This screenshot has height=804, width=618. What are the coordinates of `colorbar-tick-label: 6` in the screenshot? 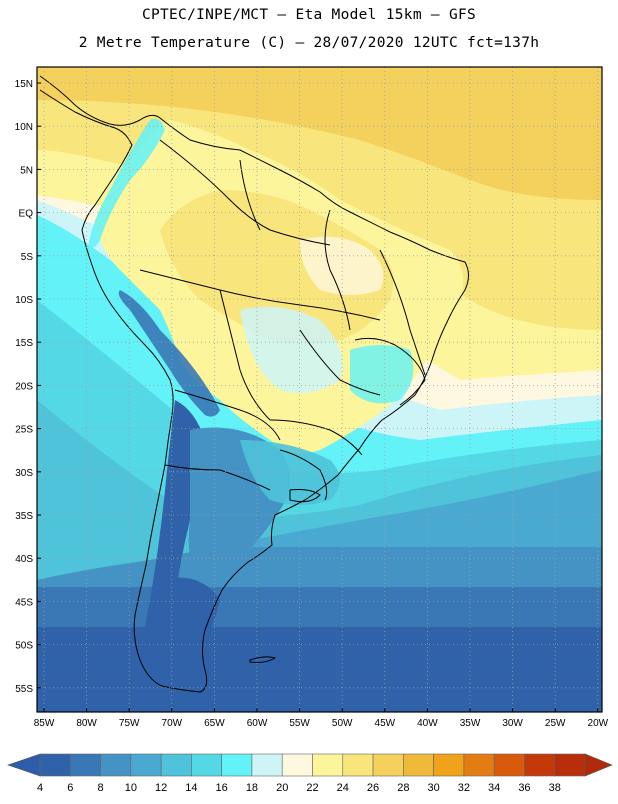 It's located at (70, 788).